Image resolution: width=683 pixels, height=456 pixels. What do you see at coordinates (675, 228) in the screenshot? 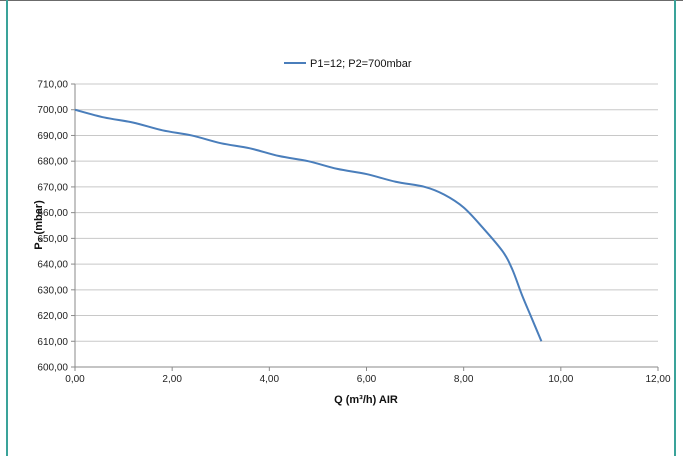
I see `right-border` at bounding box center [675, 228].